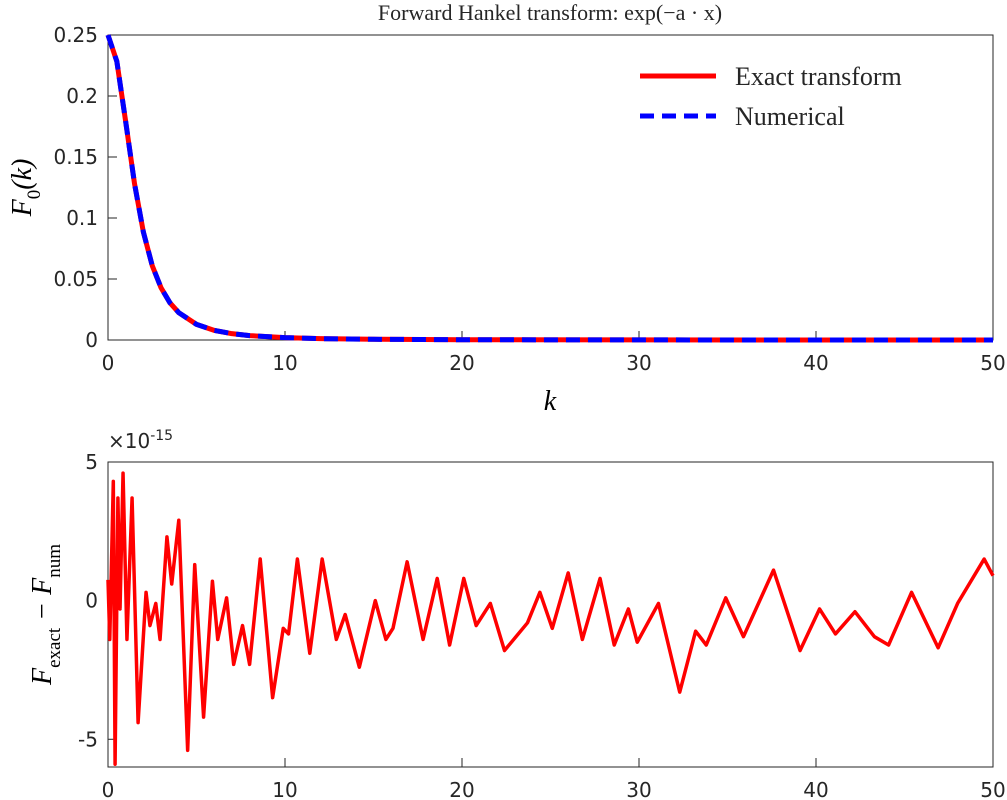 The height and width of the screenshot is (800, 1007). What do you see at coordinates (75, 279) in the screenshot?
I see `y-tick-label: 0.05` at bounding box center [75, 279].